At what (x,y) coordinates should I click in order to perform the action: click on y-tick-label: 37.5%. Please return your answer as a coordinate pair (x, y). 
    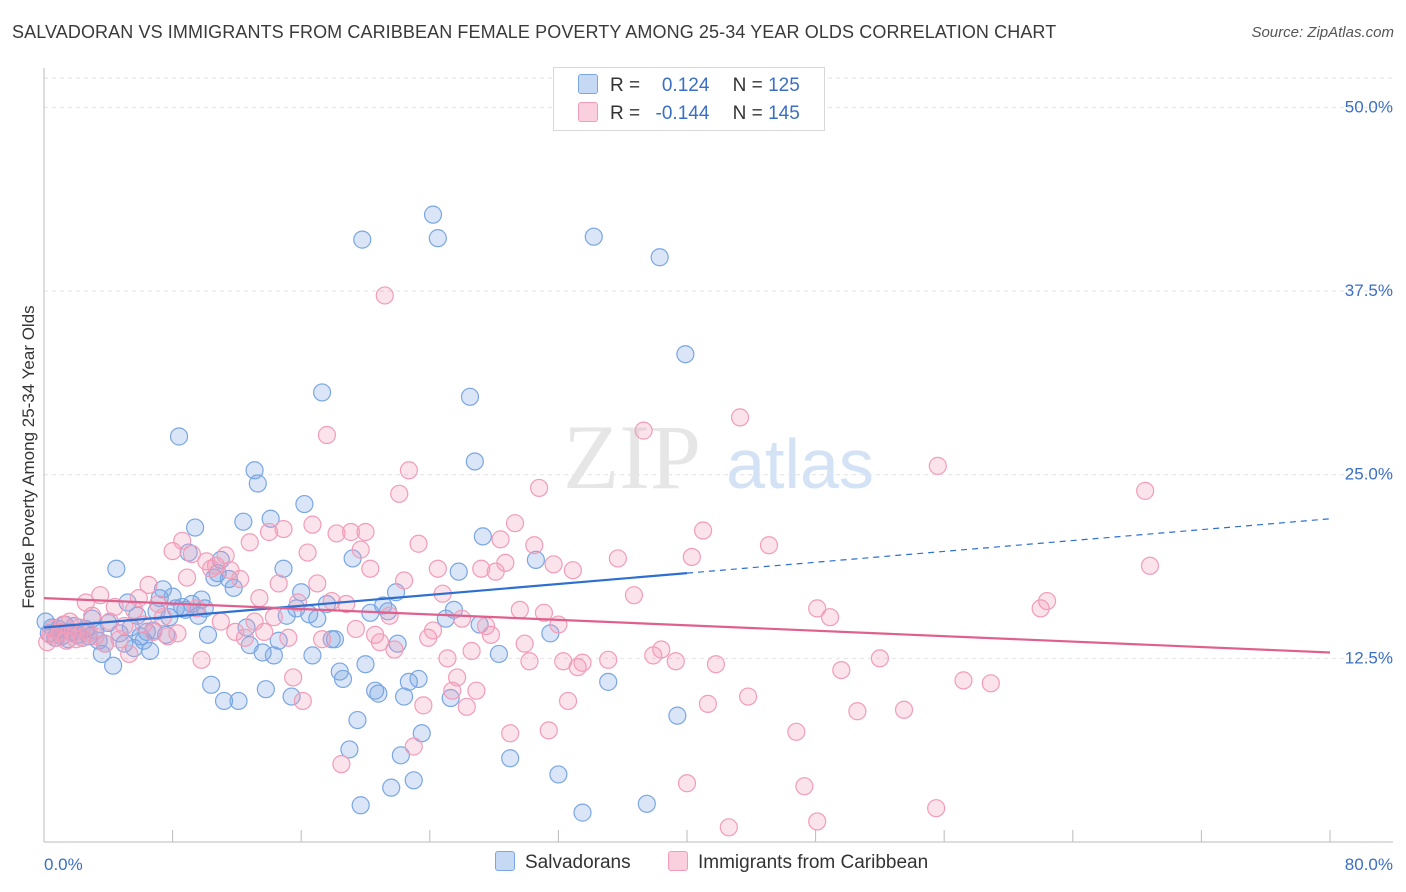
    Looking at the image, I should click on (1369, 290).